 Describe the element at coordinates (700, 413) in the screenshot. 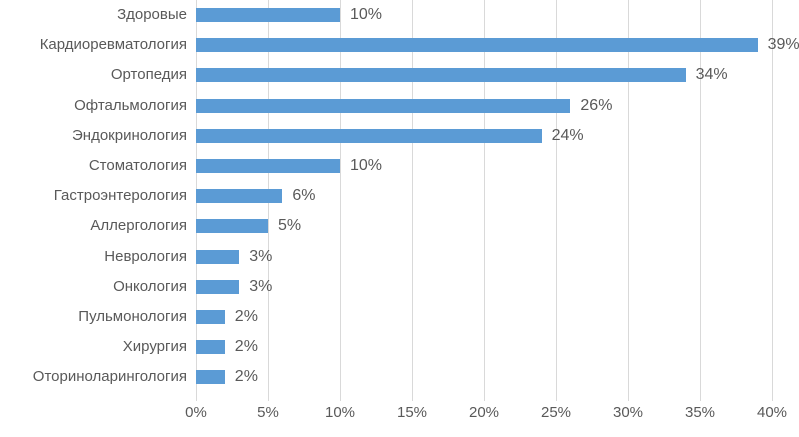

I see `x-tick-label: 35%` at that location.